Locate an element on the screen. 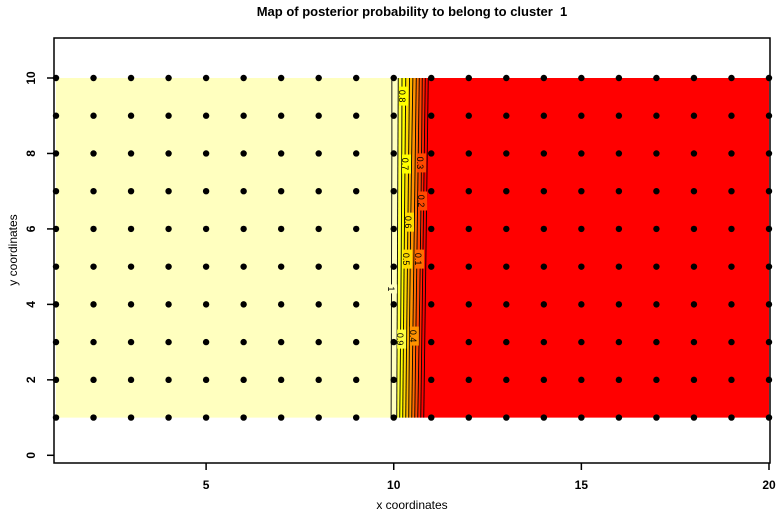 Image resolution: width=776 pixels, height=518 pixels. contour-label: 0.2 is located at coordinates (421, 201).